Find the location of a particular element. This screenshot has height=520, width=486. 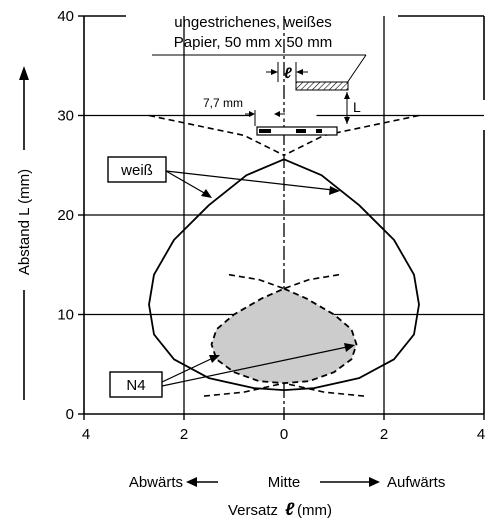

direction-label-left: Abwärts is located at coordinates (156, 482).